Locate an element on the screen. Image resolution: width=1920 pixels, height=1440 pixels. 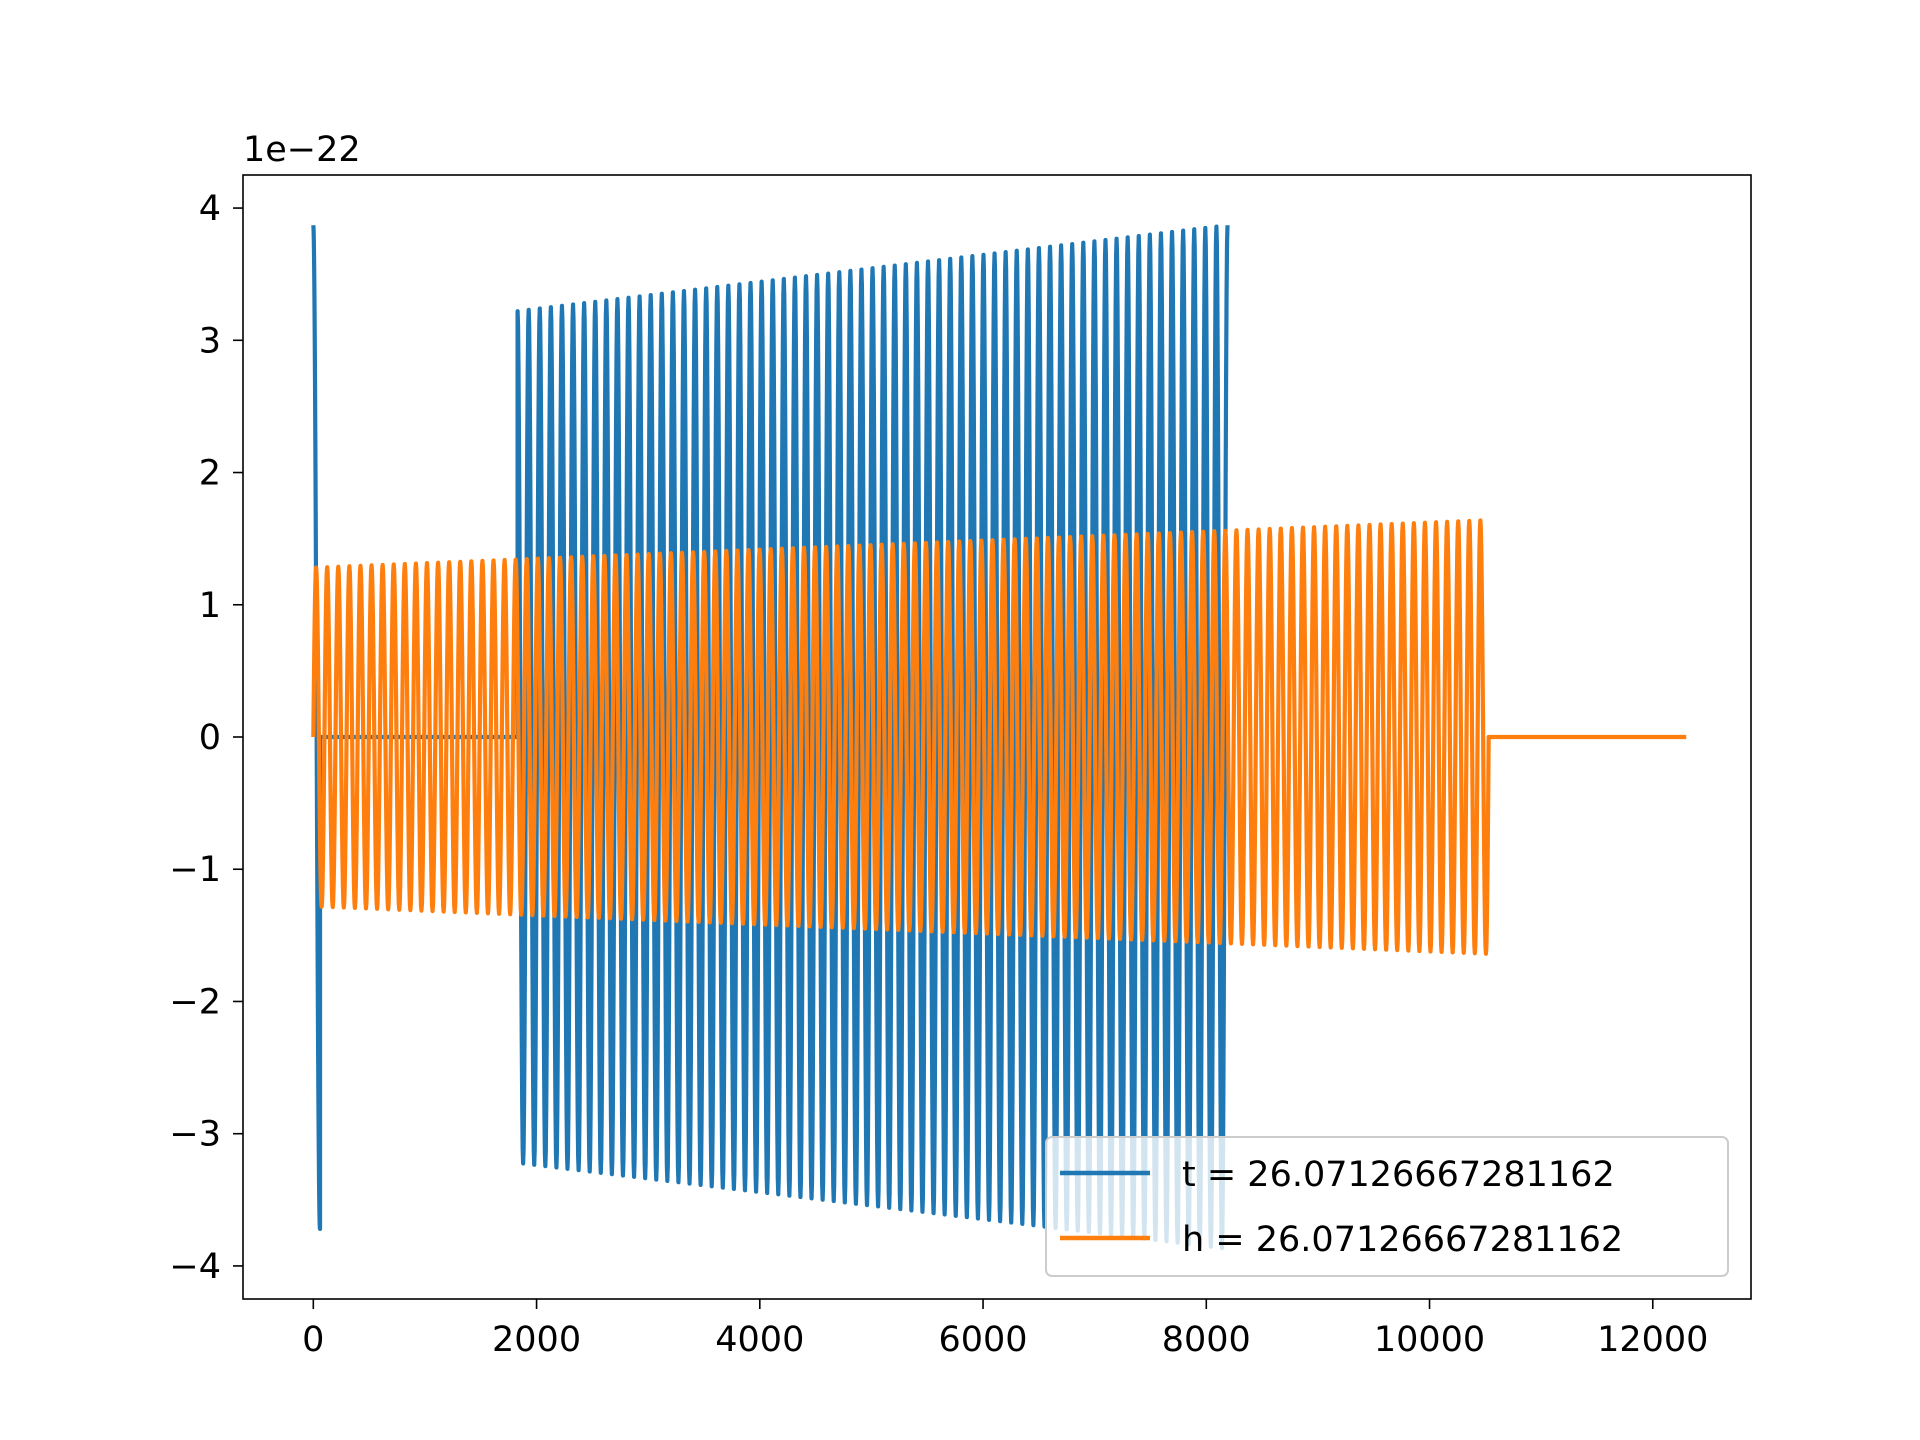
legend-box is located at coordinates (1387, 1206).